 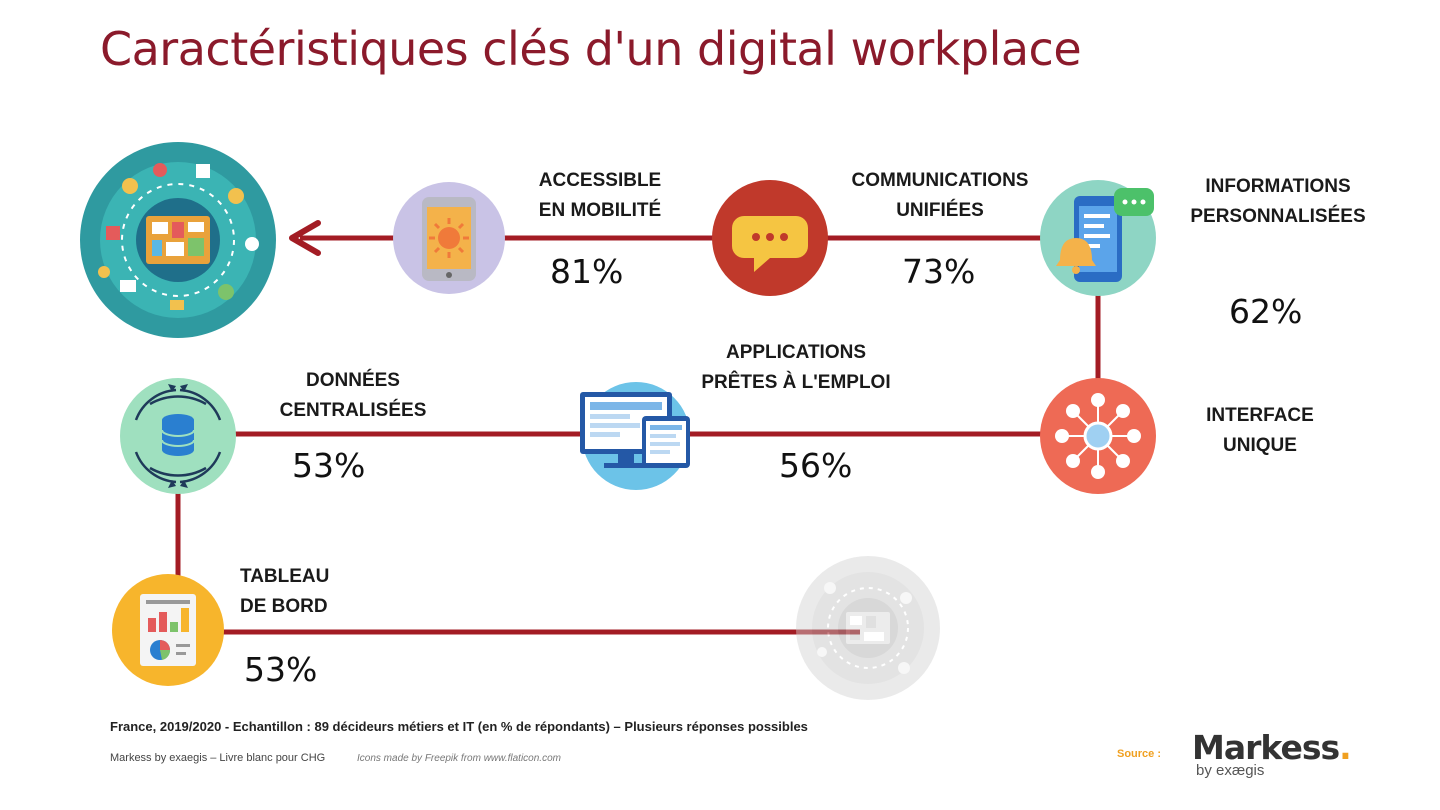 I want to click on digital-workplace-hub-icon, so click(x=178, y=240).